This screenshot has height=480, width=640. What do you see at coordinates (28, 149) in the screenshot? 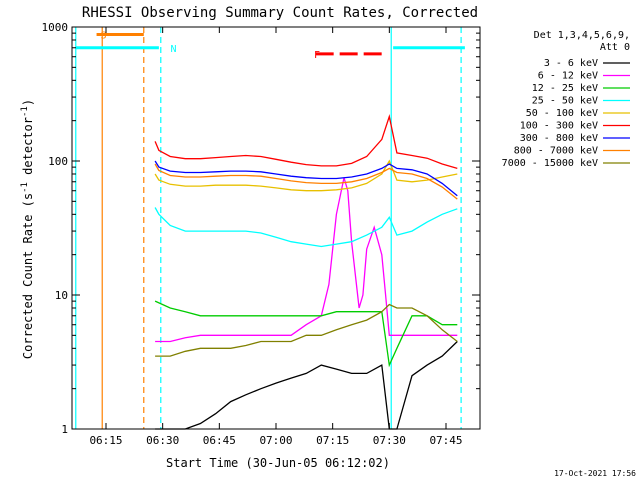
I see `y-axis-label-mid: detector` at bounding box center [28, 149].